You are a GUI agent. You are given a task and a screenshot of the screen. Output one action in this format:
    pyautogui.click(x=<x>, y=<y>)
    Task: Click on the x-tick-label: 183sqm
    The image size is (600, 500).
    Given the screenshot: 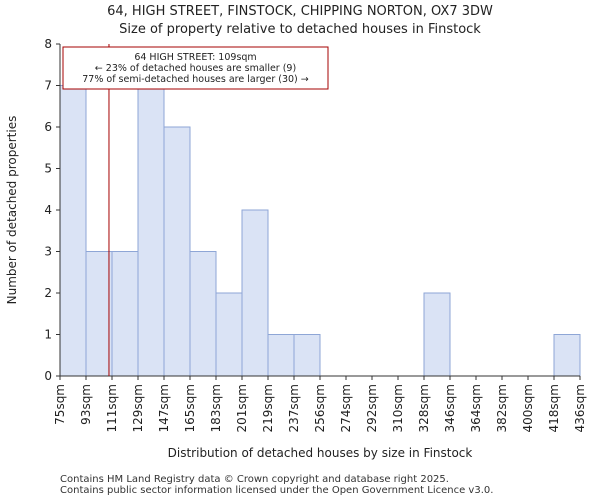 What is the action you would take?
    pyautogui.click(x=216, y=408)
    